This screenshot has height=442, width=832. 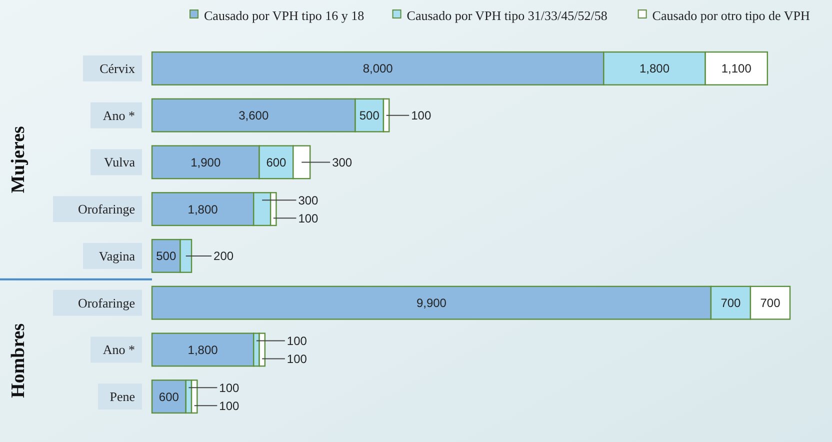 What do you see at coordinates (120, 162) in the screenshot?
I see `y-tick-label: Vulva` at bounding box center [120, 162].